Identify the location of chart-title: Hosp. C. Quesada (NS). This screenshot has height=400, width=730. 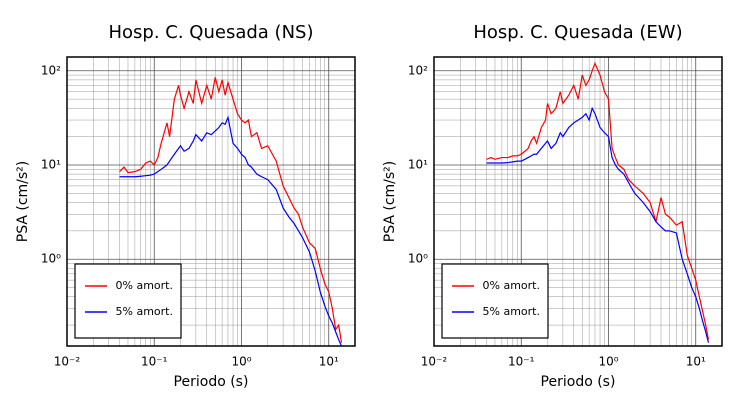
(211, 32).